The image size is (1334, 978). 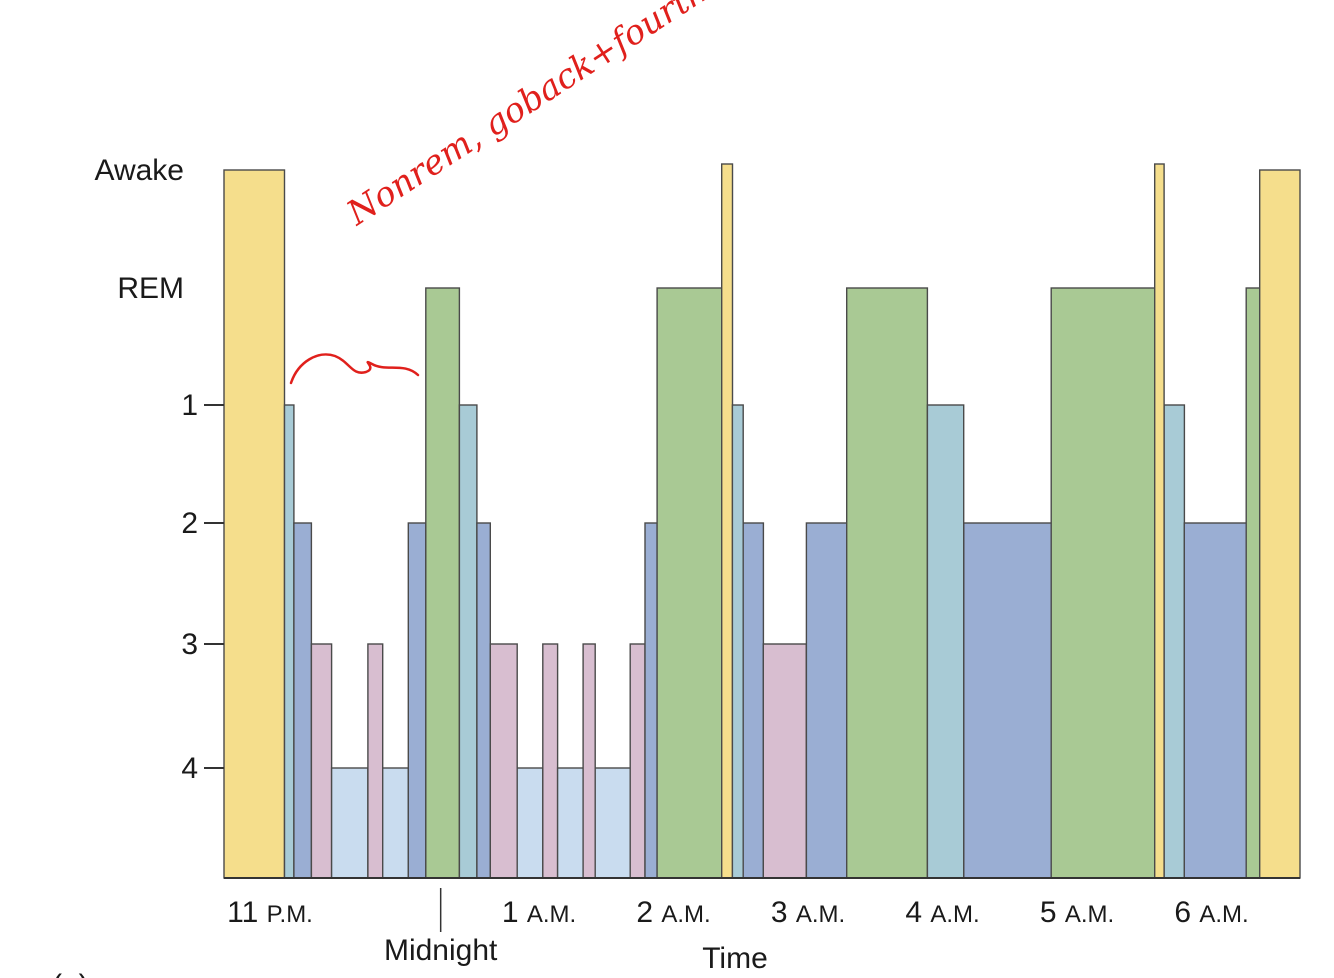 What do you see at coordinates (354, 369) in the screenshot?
I see `annotation-squiggle` at bounding box center [354, 369].